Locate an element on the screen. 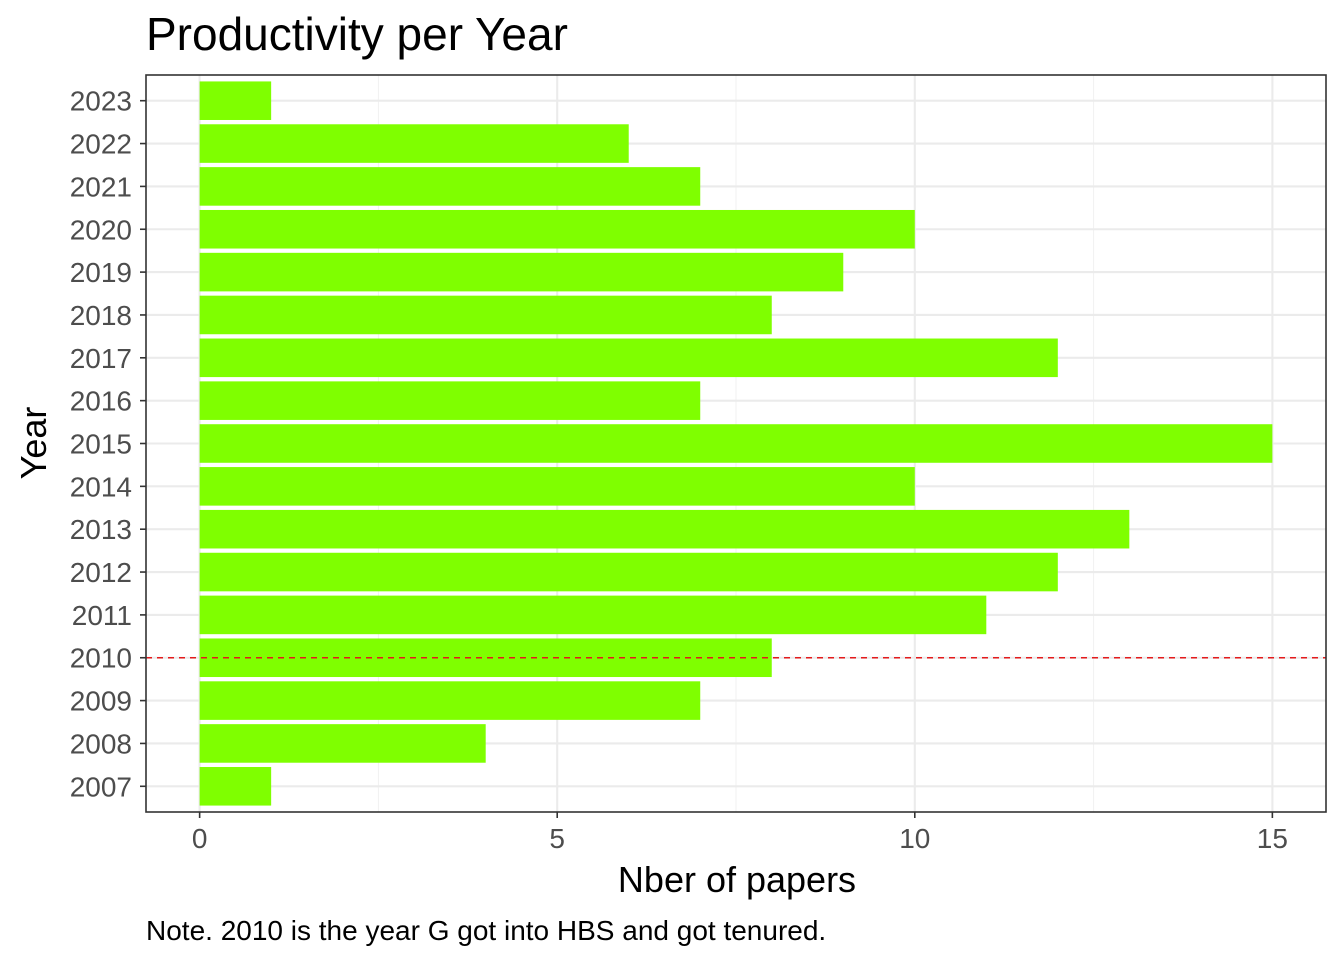 The height and width of the screenshot is (960, 1344). y-tick-label: 2021 is located at coordinates (101, 186).